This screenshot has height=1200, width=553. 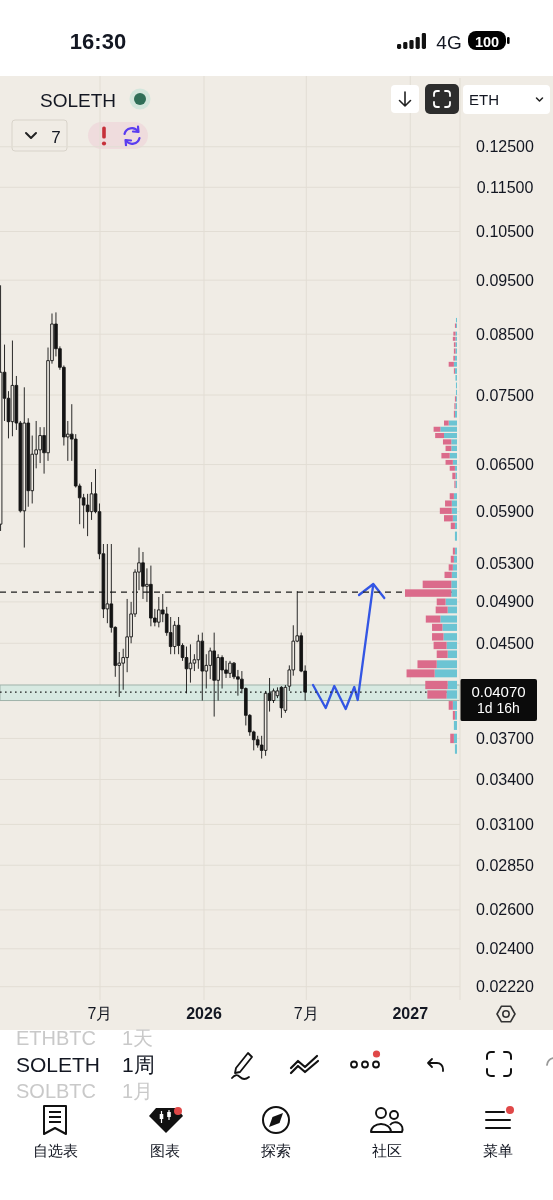 I want to click on x-tick-label: 2027, so click(x=410, y=1013).